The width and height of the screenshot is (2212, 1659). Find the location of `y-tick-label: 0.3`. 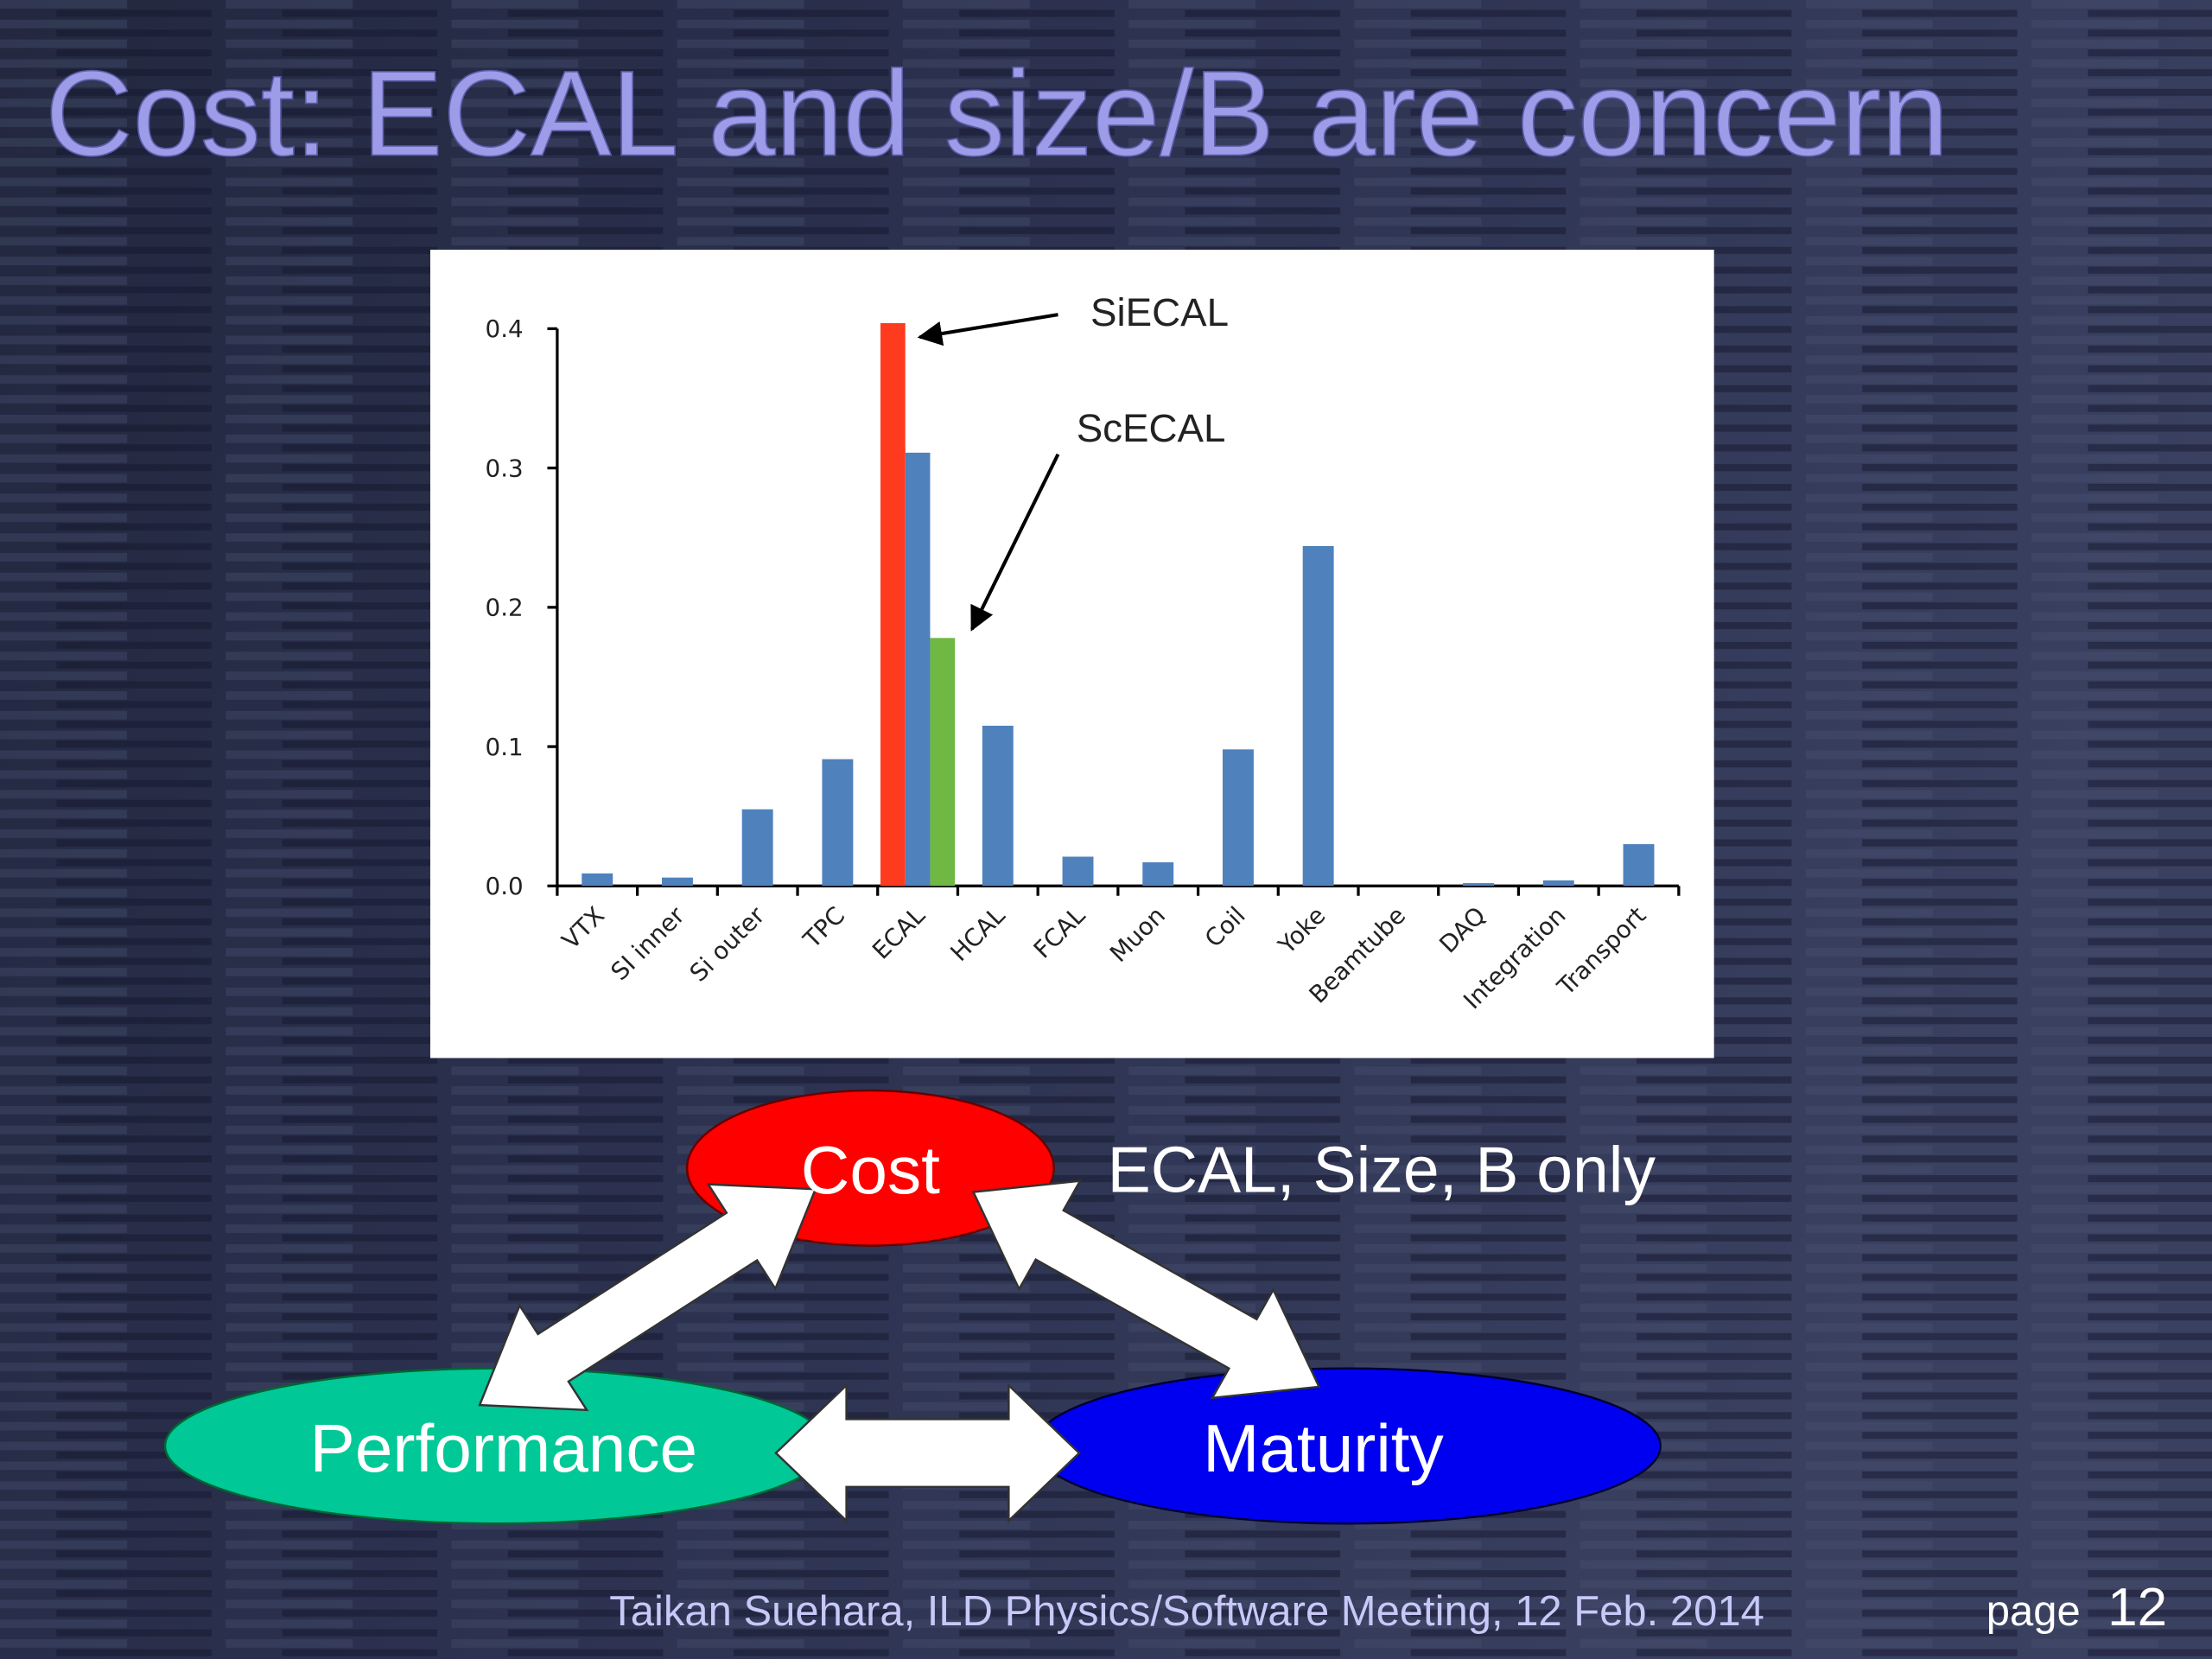

y-tick-label: 0.3 is located at coordinates (505, 468).